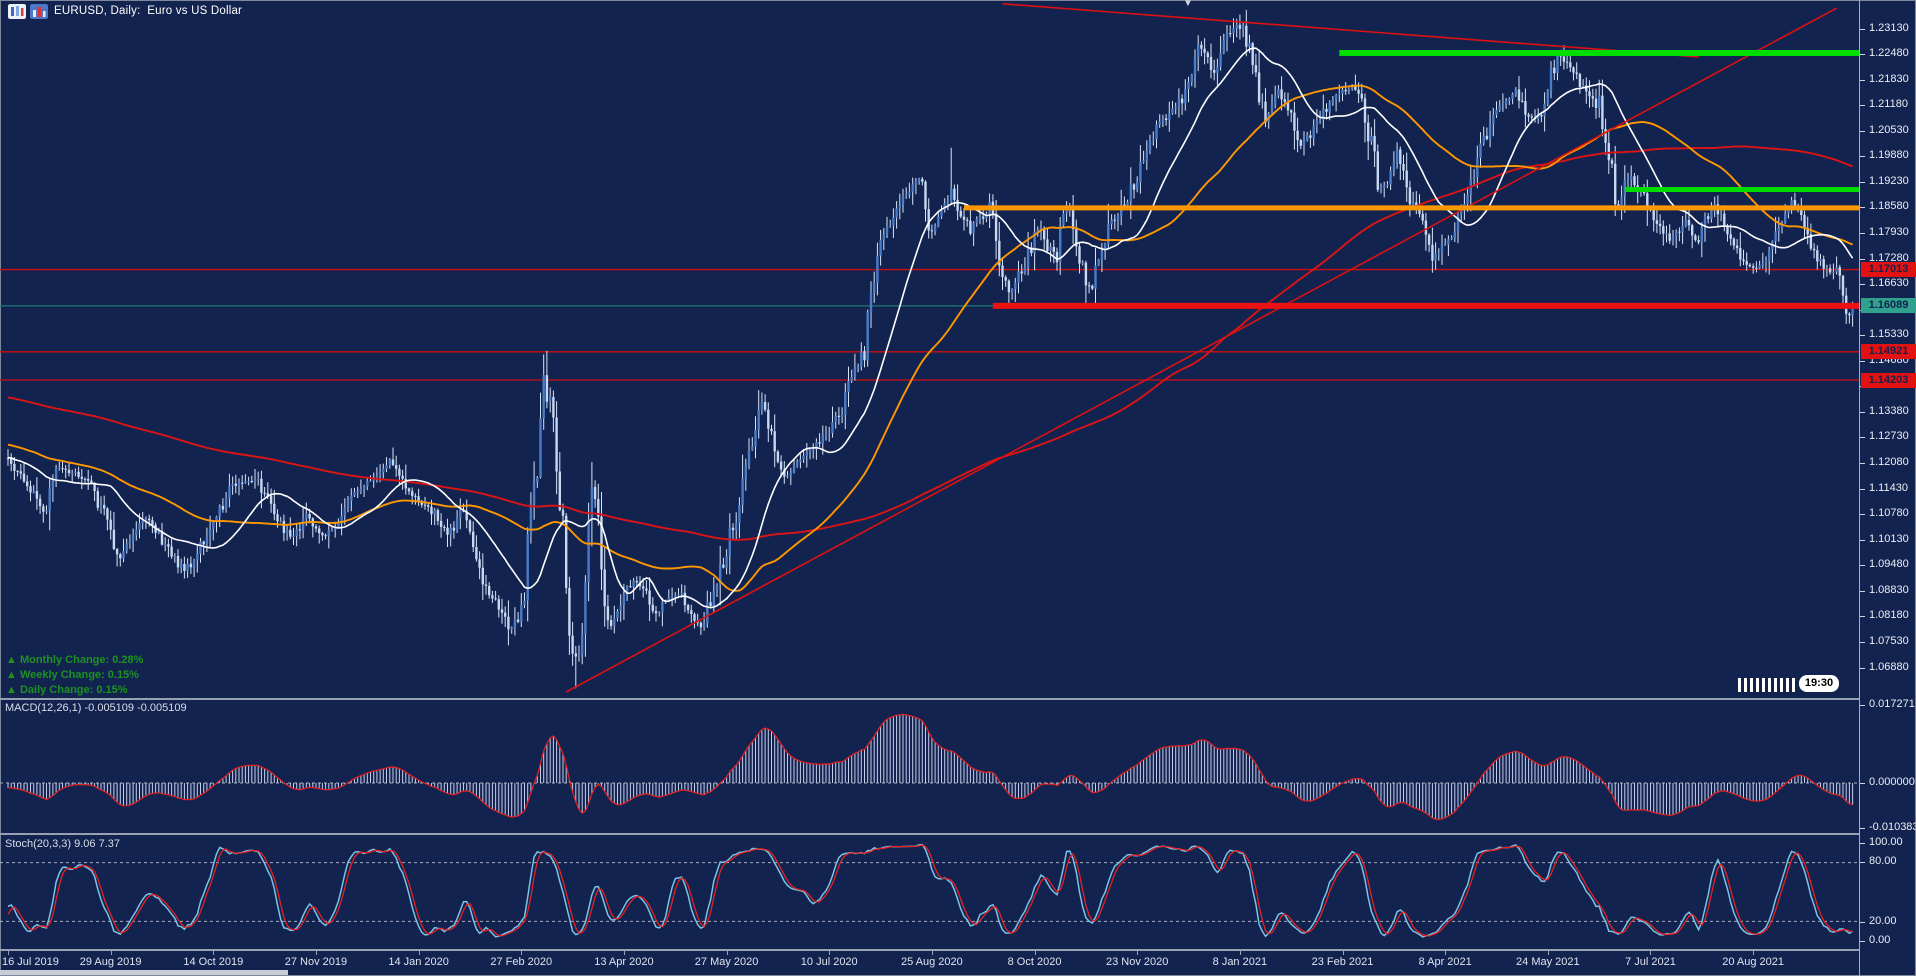 The width and height of the screenshot is (1916, 976). I want to click on price-tag: 1.17013, so click(1888, 270).